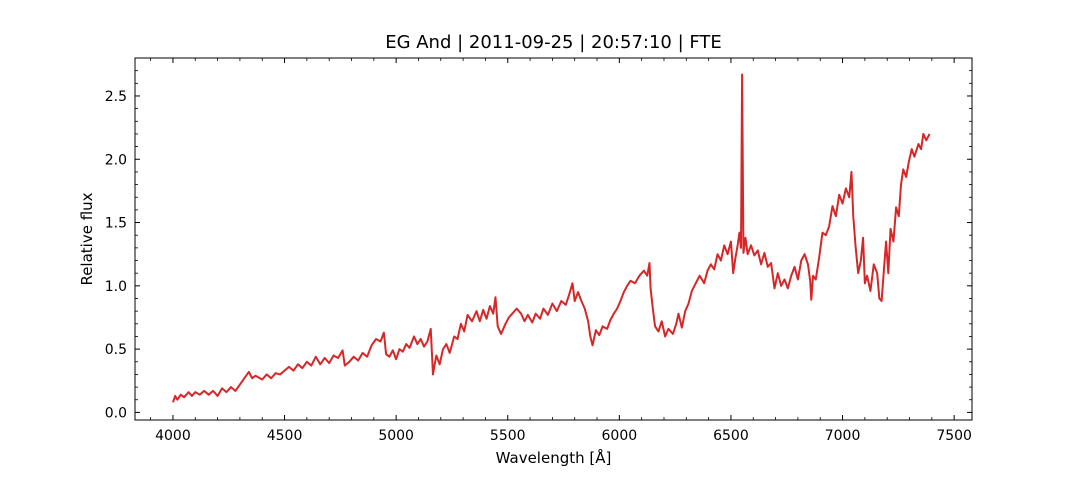 The height and width of the screenshot is (484, 1080). I want to click on x-tick-label: 4500, so click(285, 436).